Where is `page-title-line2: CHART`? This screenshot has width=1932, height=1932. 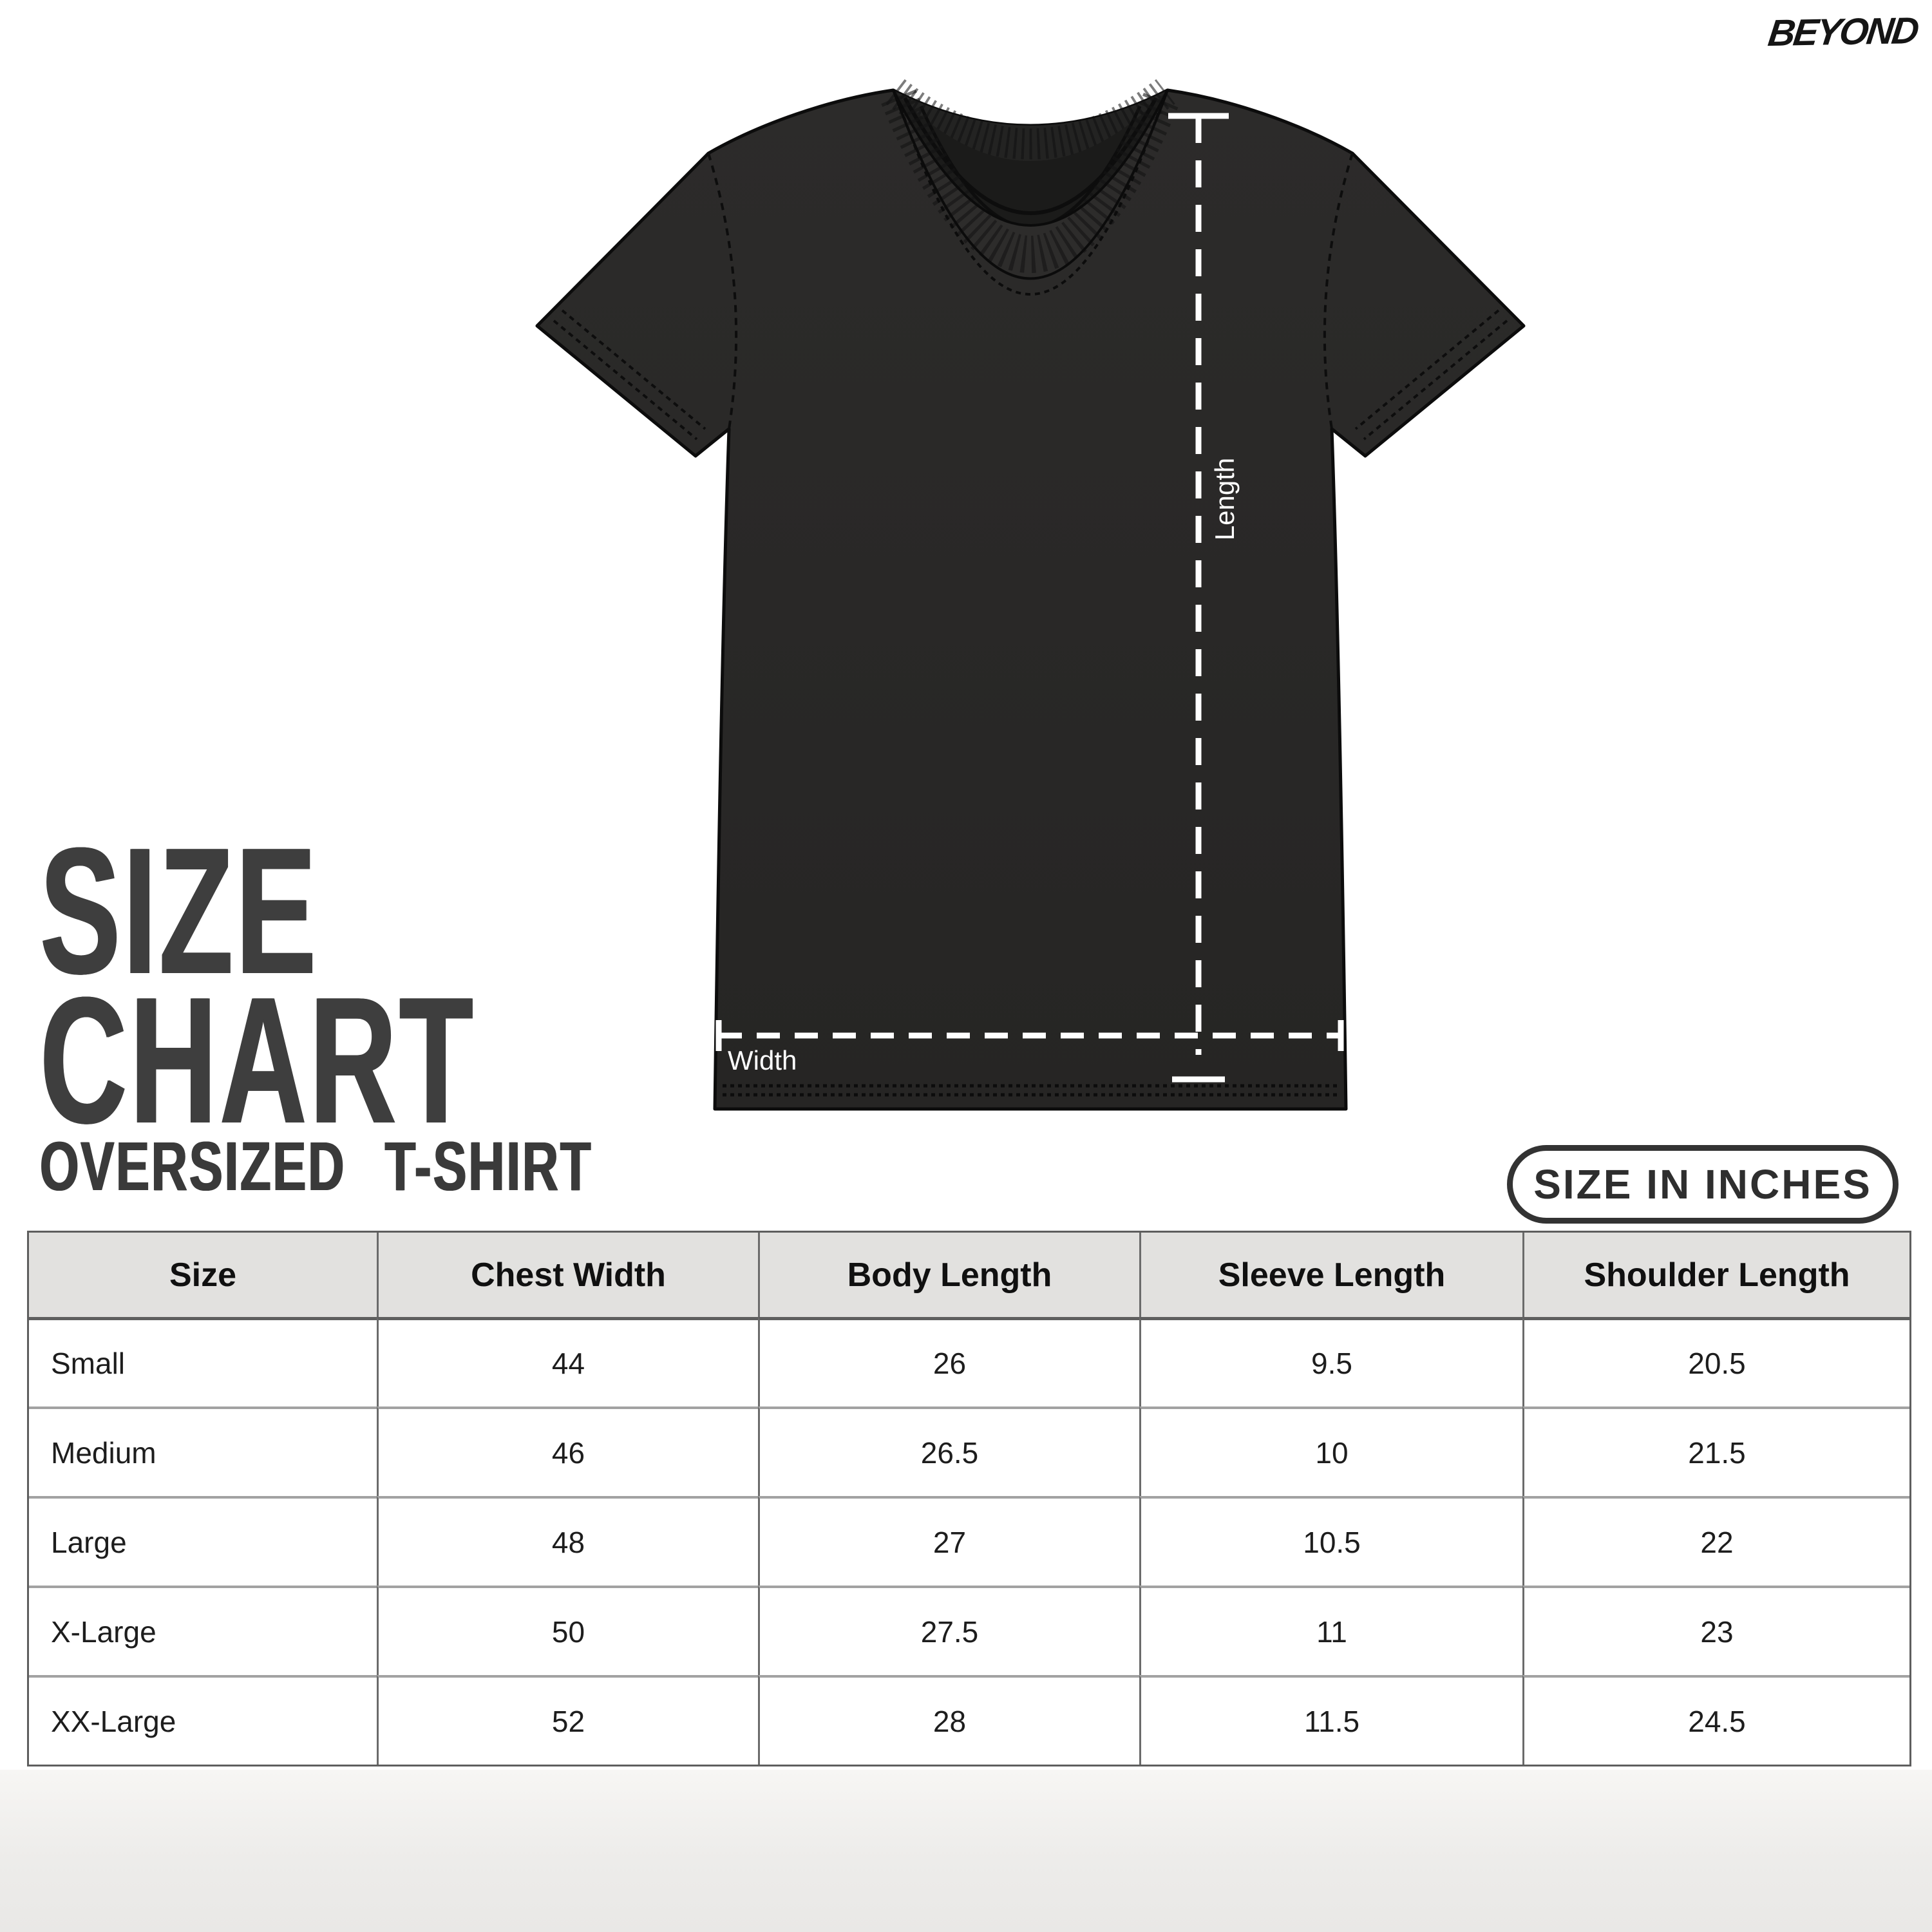
page-title-line2: CHART is located at coordinates (258, 1060).